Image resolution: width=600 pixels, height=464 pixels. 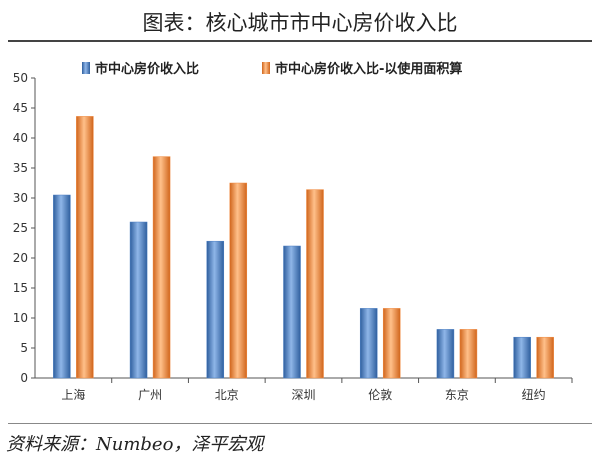 I want to click on chart-legend: 市中心房价收入比 市中心房价收入比-以使用面积算, so click(x=272, y=69).